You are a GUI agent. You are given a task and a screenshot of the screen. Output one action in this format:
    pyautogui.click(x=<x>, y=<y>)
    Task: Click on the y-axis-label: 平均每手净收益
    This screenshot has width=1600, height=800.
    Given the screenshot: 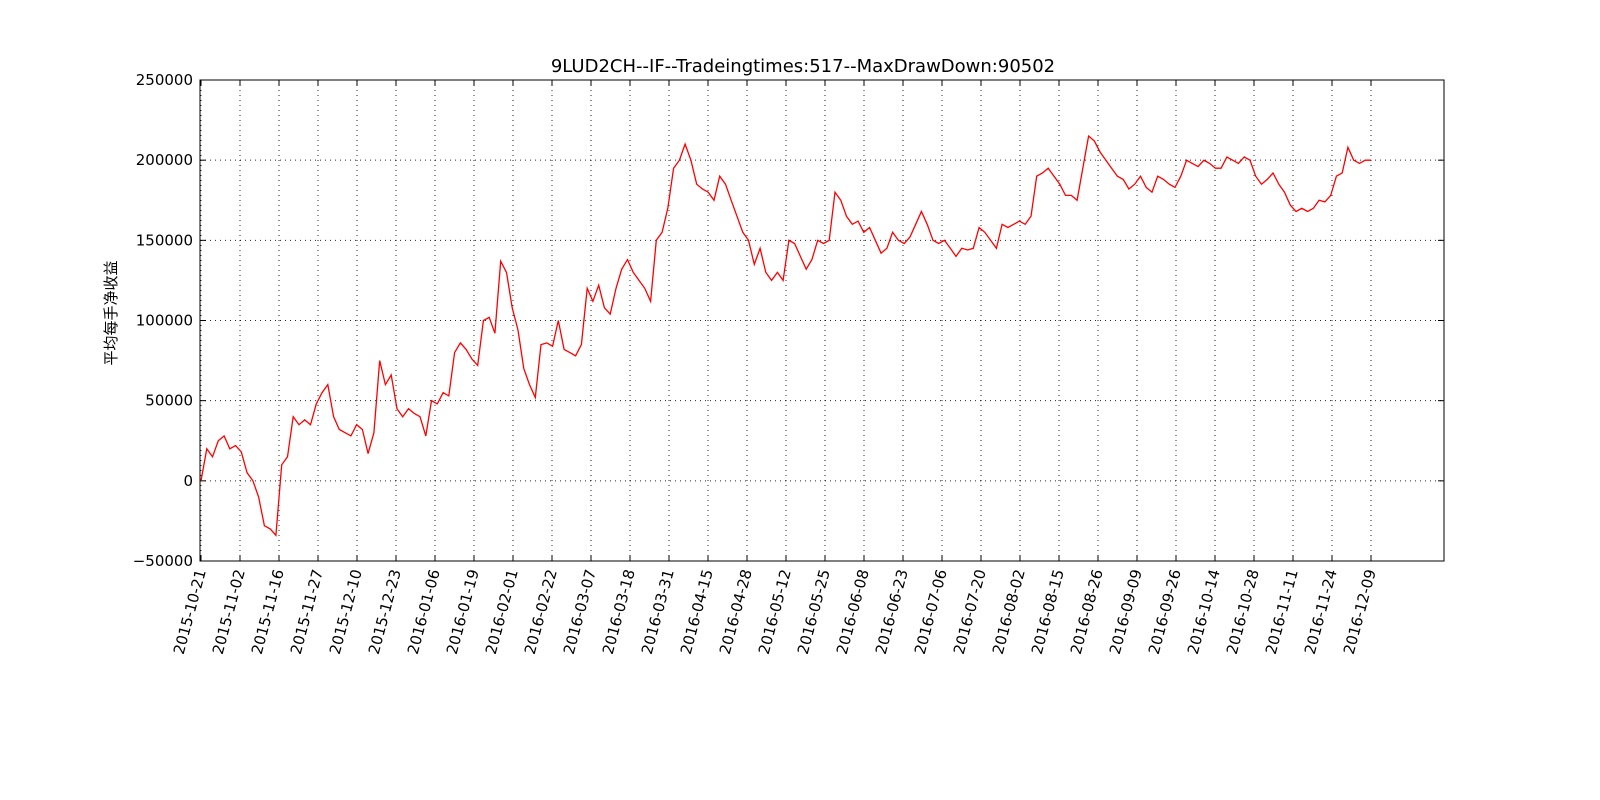 What is the action you would take?
    pyautogui.click(x=111, y=312)
    